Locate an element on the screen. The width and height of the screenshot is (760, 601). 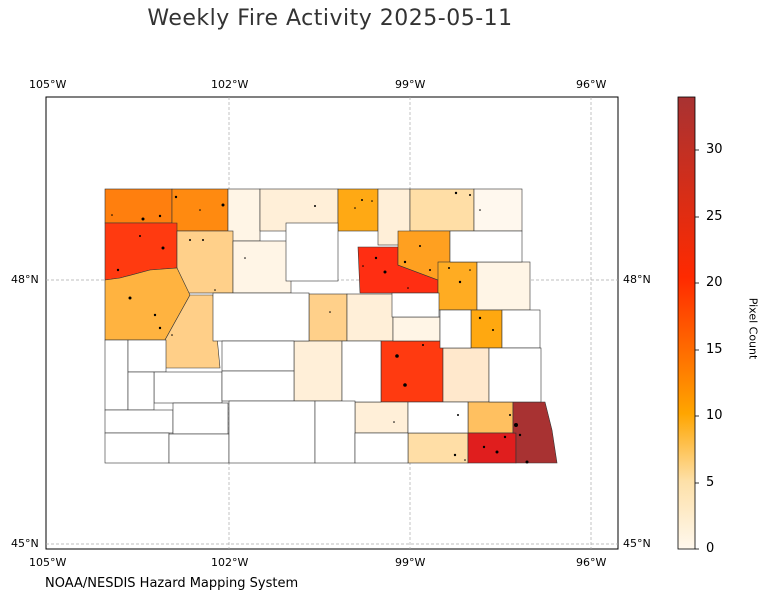
map-title: Weekly Fire Activity 2025-05-11 is located at coordinates (330, 18).